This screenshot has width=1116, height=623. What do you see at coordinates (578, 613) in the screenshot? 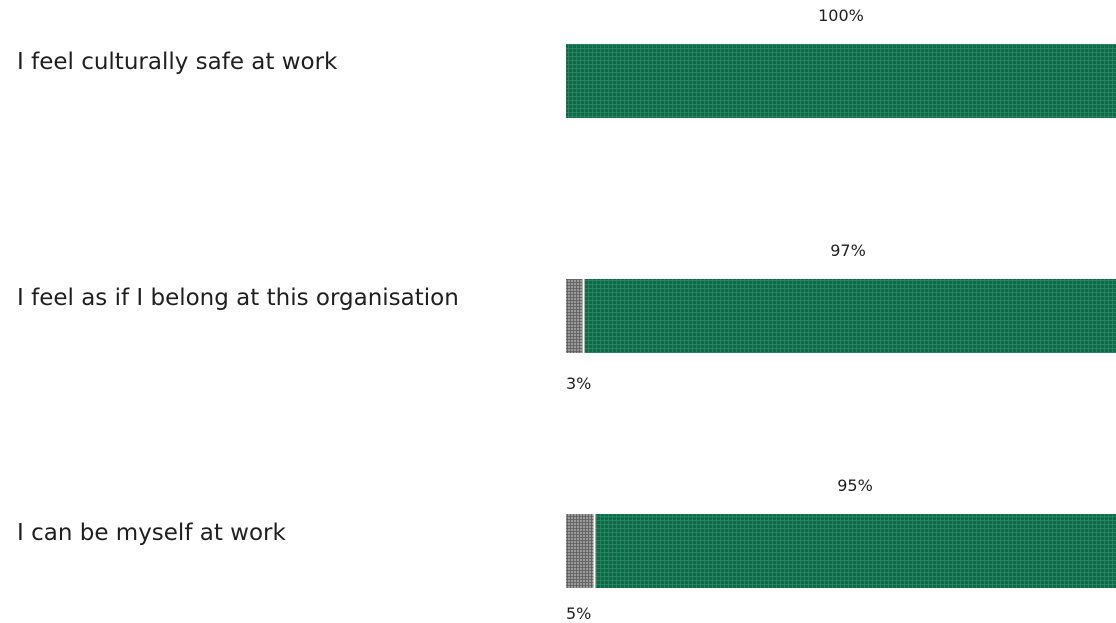
I see `disagree-value-label: 5%` at bounding box center [578, 613].